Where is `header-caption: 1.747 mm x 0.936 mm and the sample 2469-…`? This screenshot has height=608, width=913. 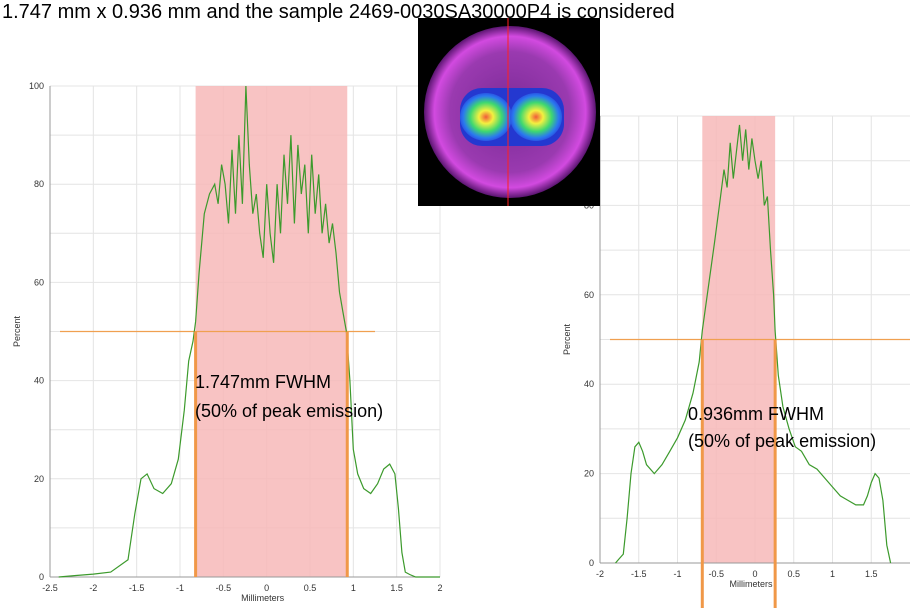
header-caption: 1.747 mm x 0.936 mm and the sample 2469-… is located at coordinates (338, 12).